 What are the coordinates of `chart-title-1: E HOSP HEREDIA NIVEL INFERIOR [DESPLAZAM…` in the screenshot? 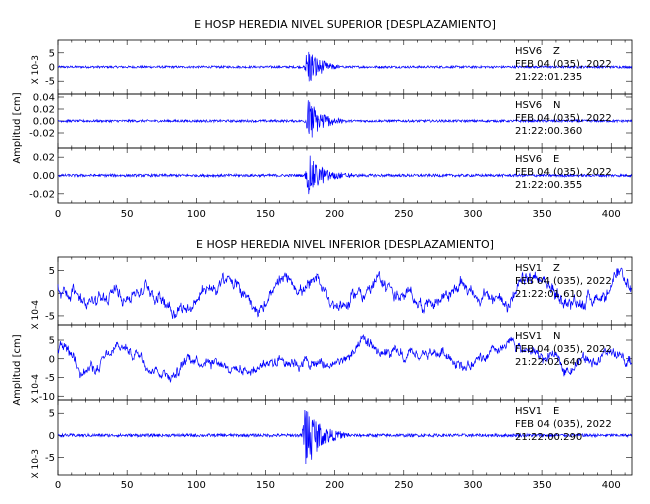 It's located at (345, 244).